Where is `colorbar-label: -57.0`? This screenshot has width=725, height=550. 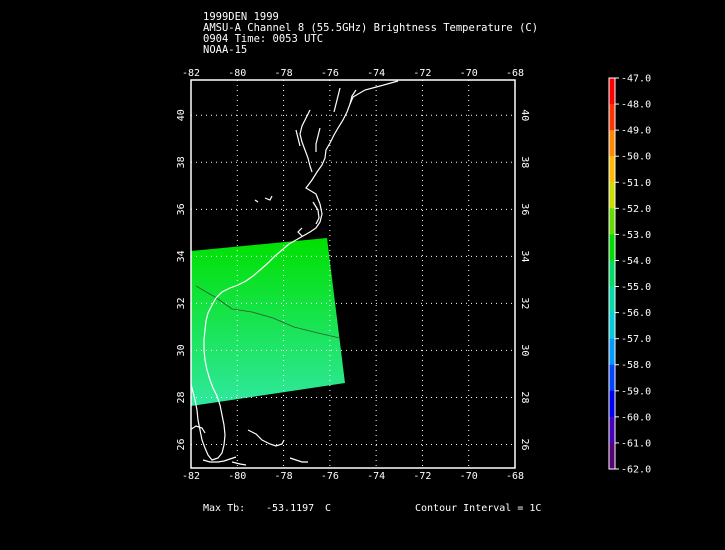 colorbar-label: -57.0 is located at coordinates (636, 339).